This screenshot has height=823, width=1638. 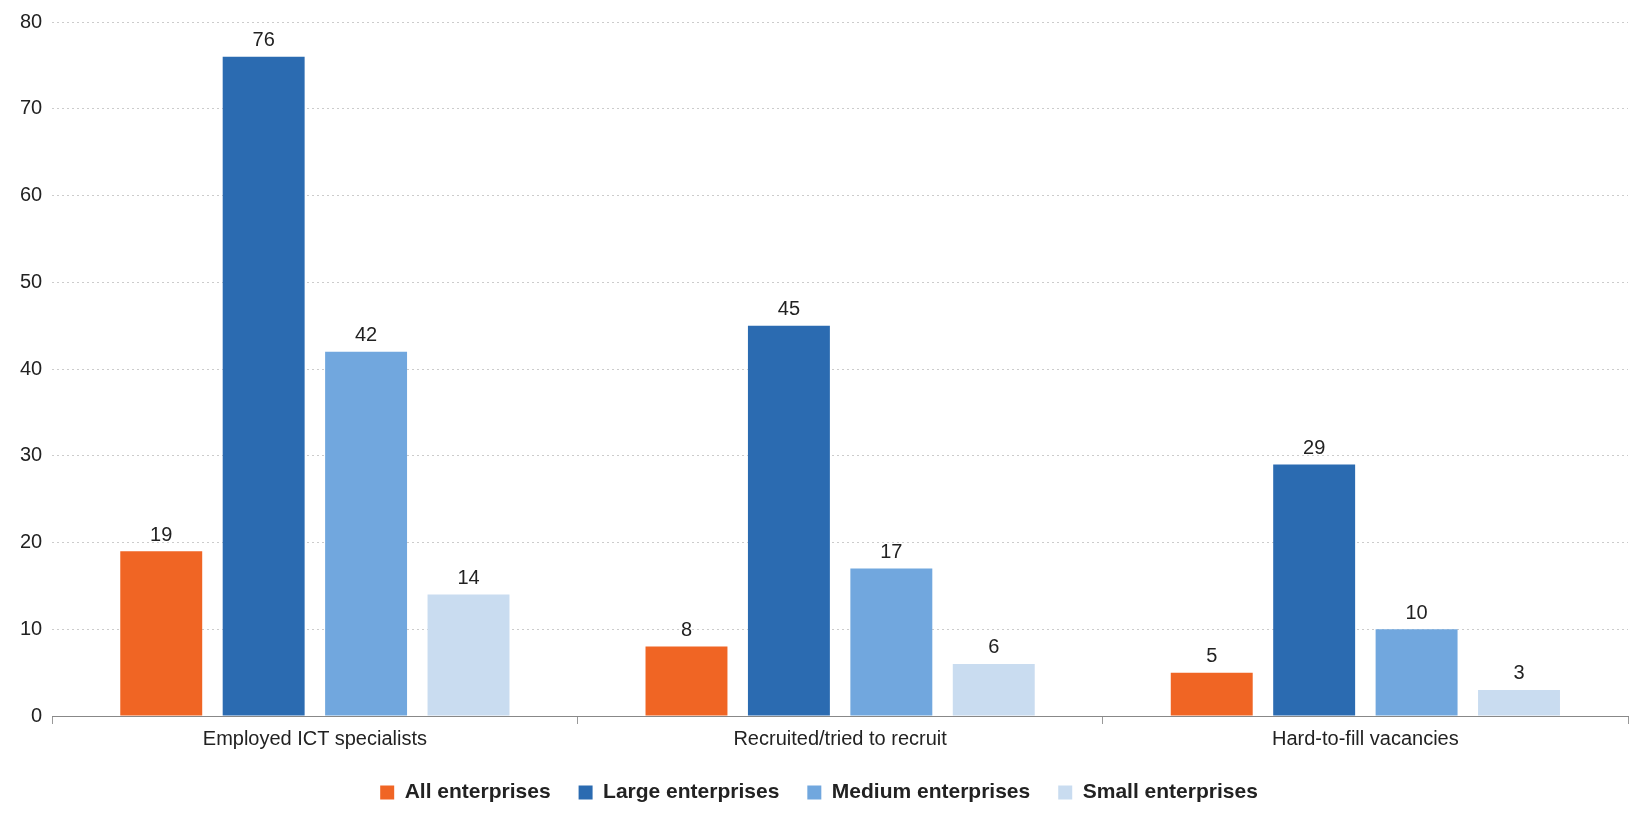 I want to click on data-label: 14, so click(x=468, y=577).